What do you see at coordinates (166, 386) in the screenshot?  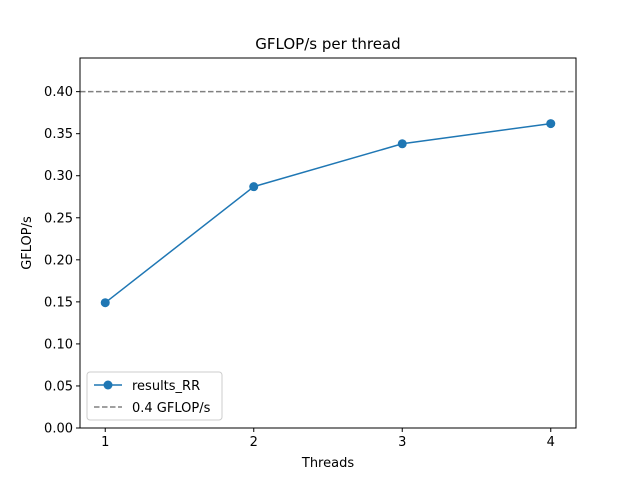 I see `legend-label-results-rr: results_RR` at bounding box center [166, 386].